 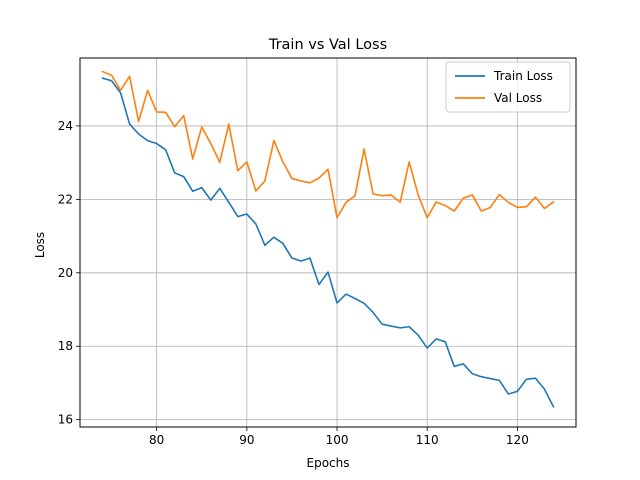 I want to click on y-tick-label: 20, so click(x=65, y=273).